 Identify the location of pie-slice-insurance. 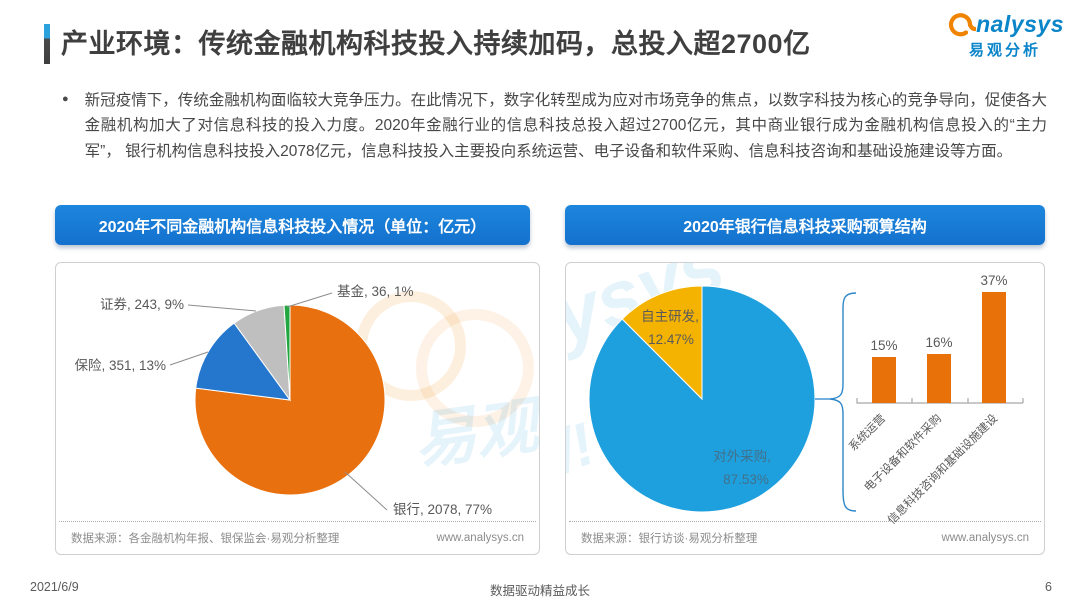
(243, 361).